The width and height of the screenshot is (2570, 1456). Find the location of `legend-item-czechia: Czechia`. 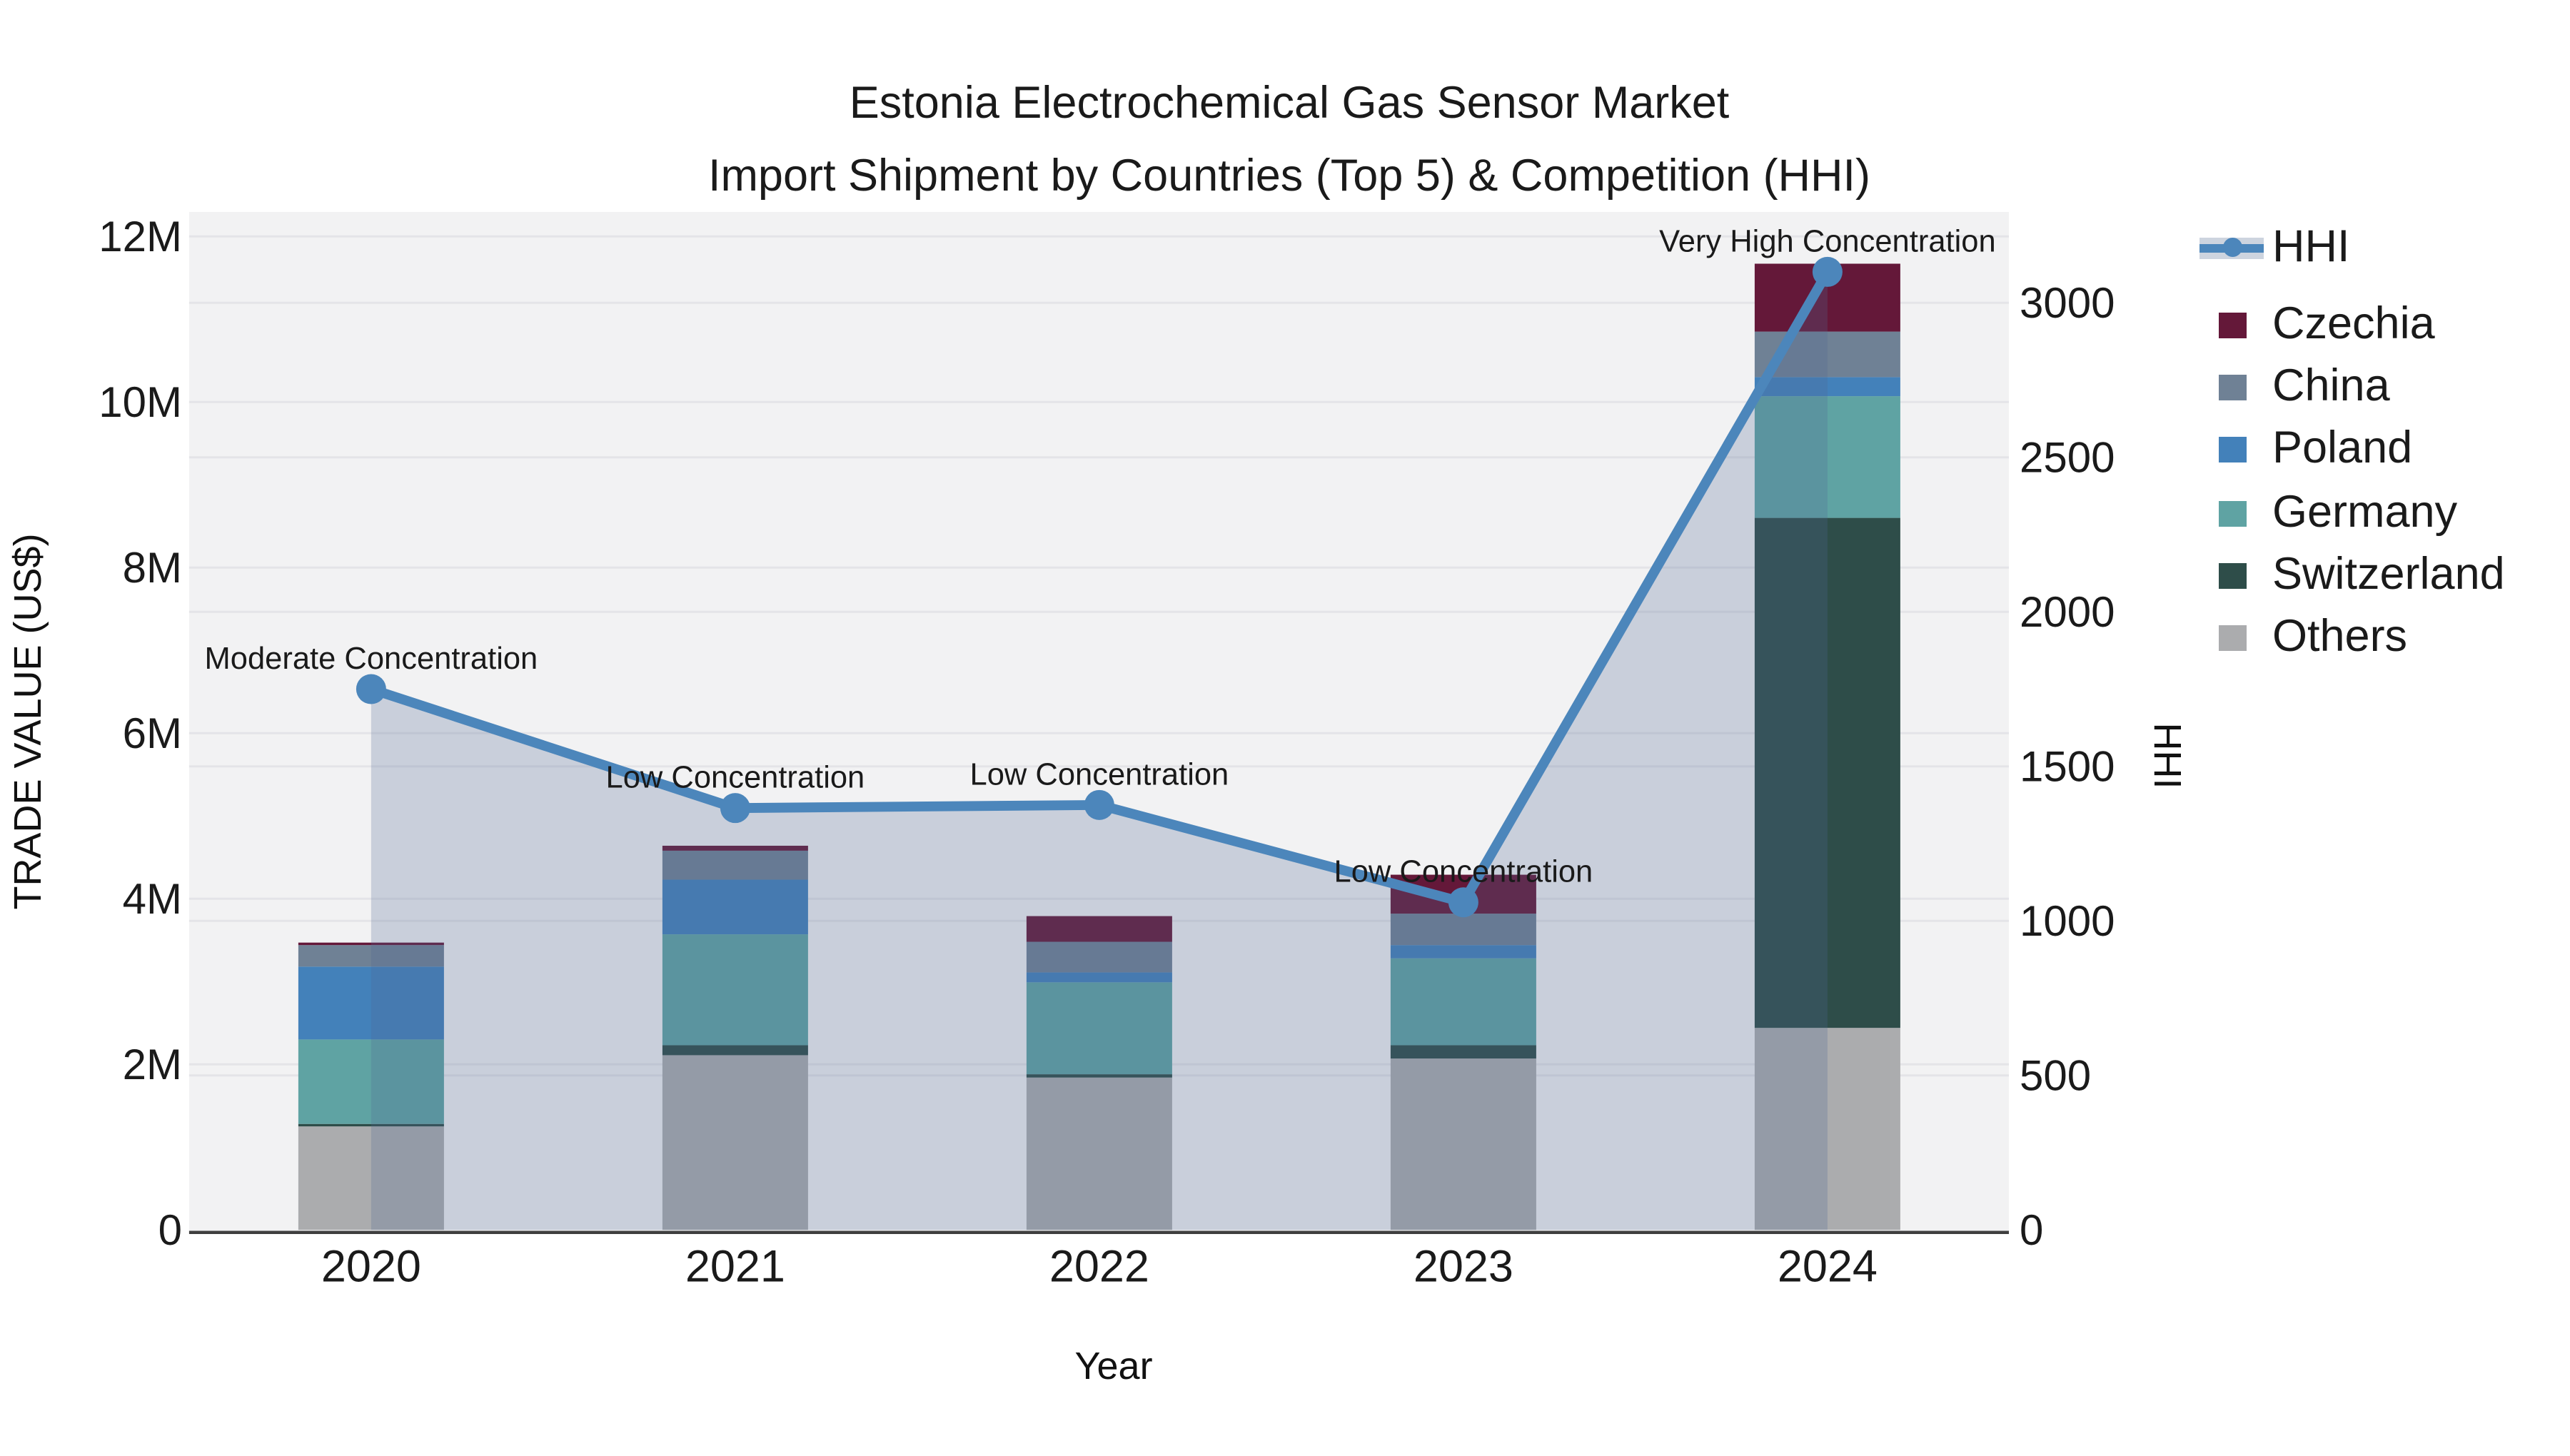

legend-item-czechia: Czechia is located at coordinates (2317, 325).